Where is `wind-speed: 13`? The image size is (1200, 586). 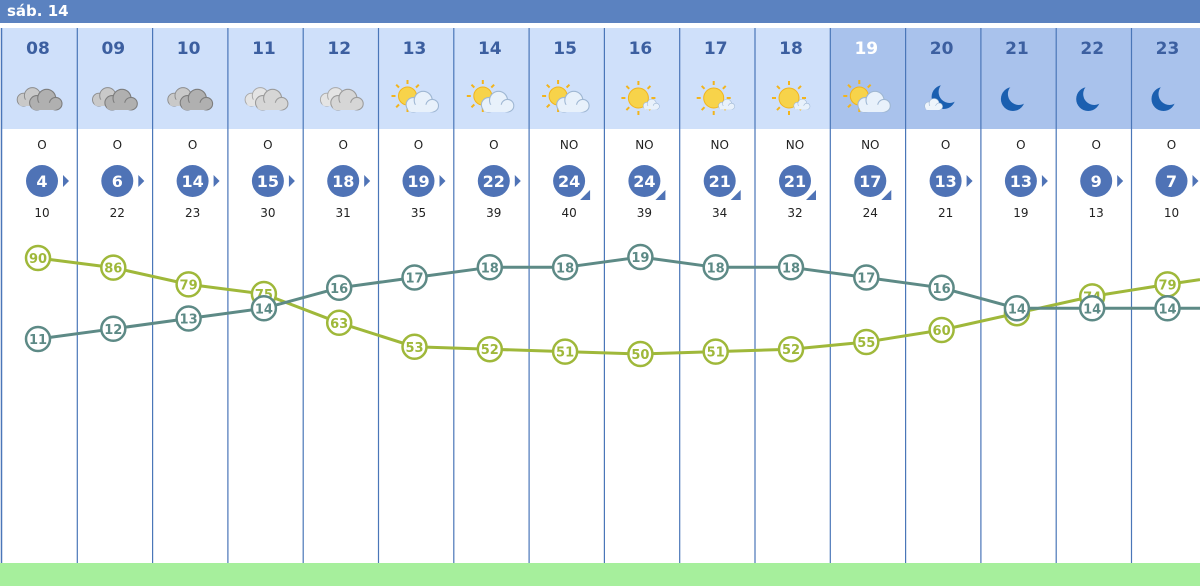 wind-speed: 13 is located at coordinates (1021, 181).